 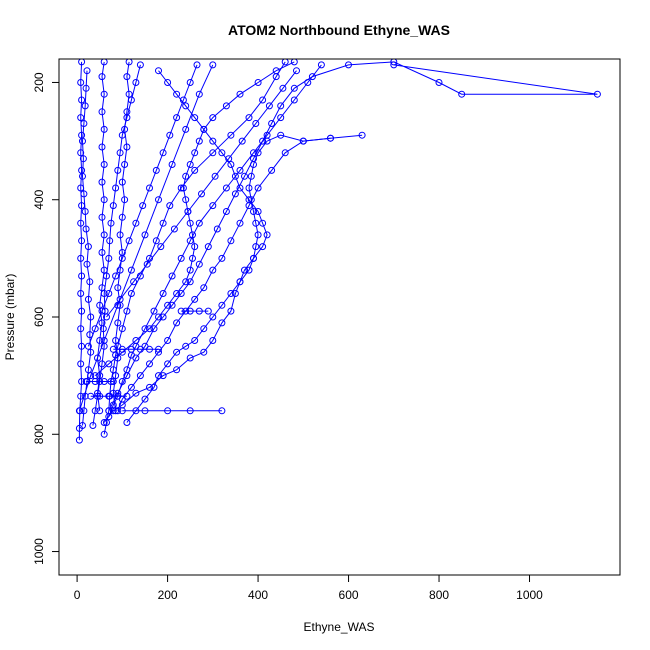 I want to click on x-tick-label: 0, so click(x=77, y=595).